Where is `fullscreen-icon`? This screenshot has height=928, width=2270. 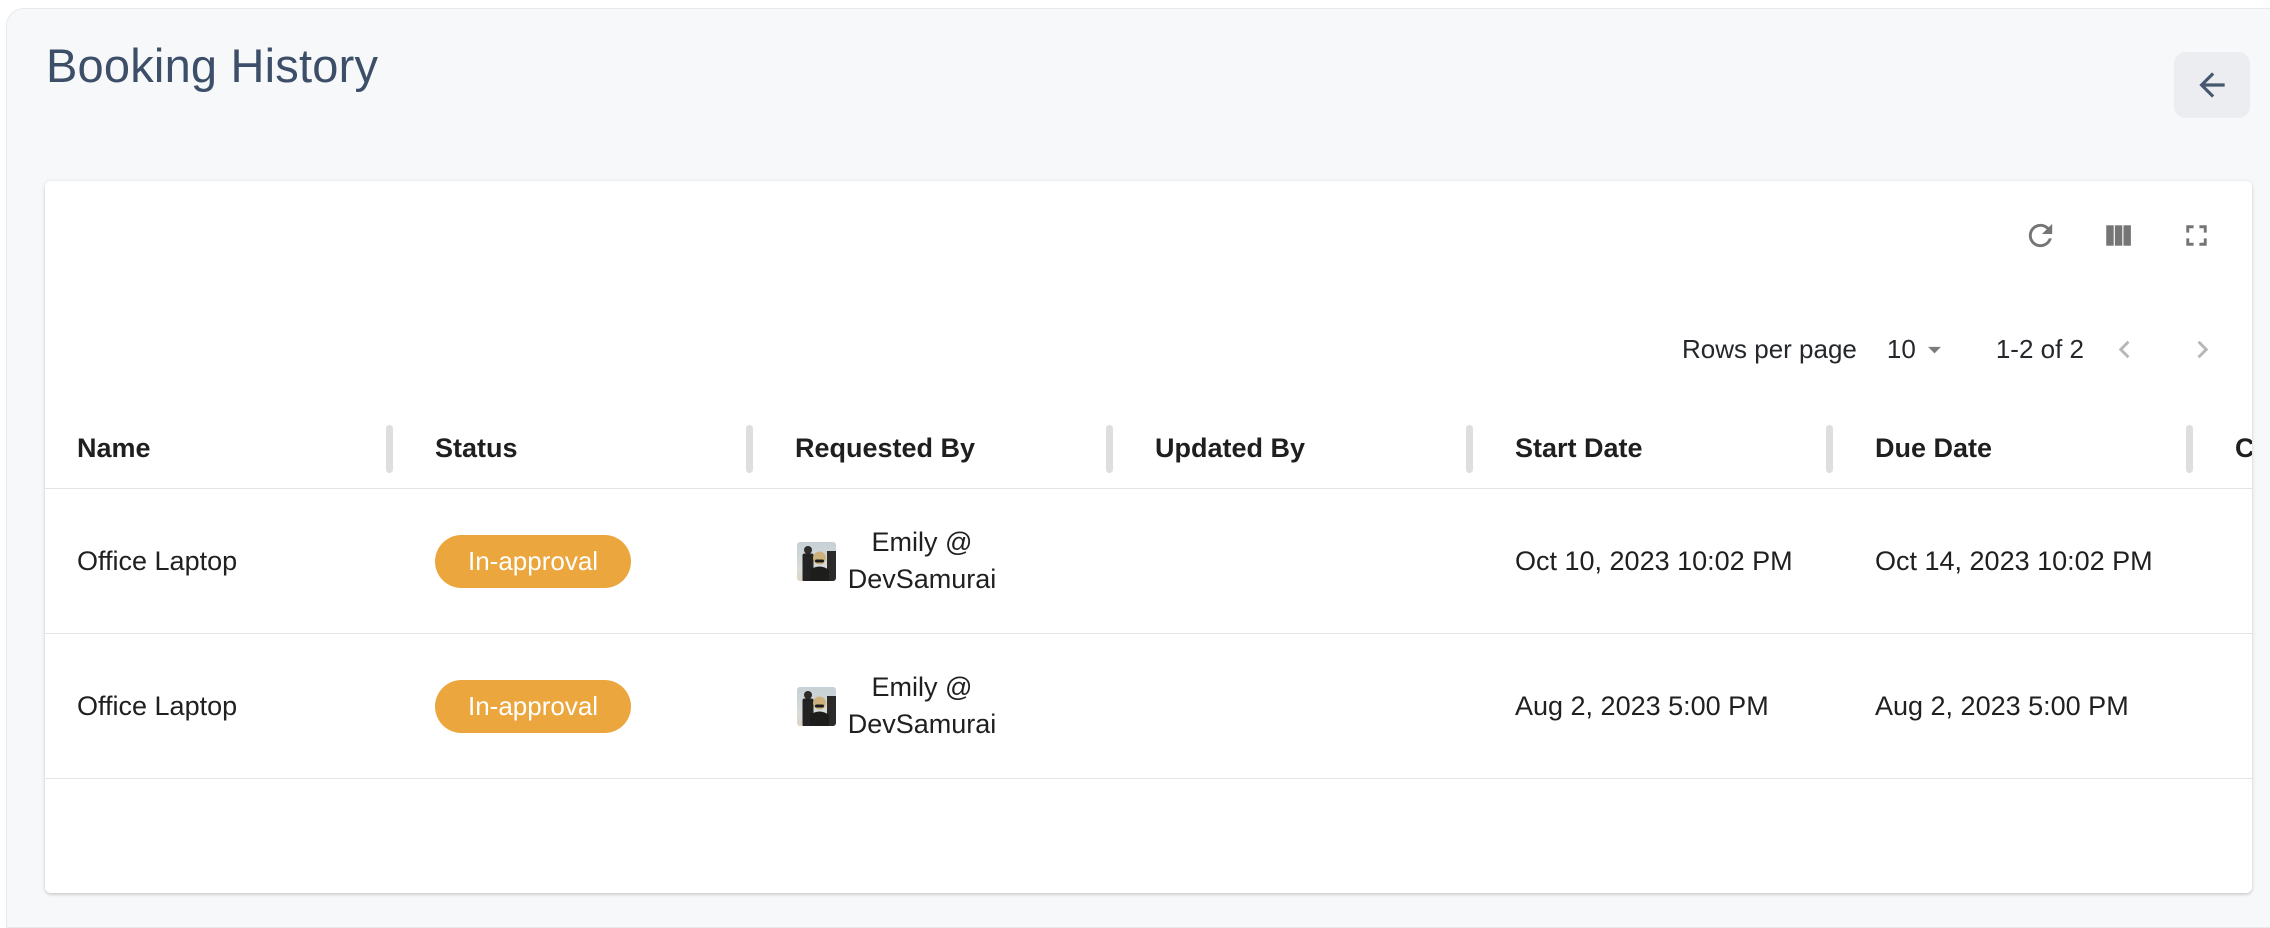
fullscreen-icon is located at coordinates (2196, 235).